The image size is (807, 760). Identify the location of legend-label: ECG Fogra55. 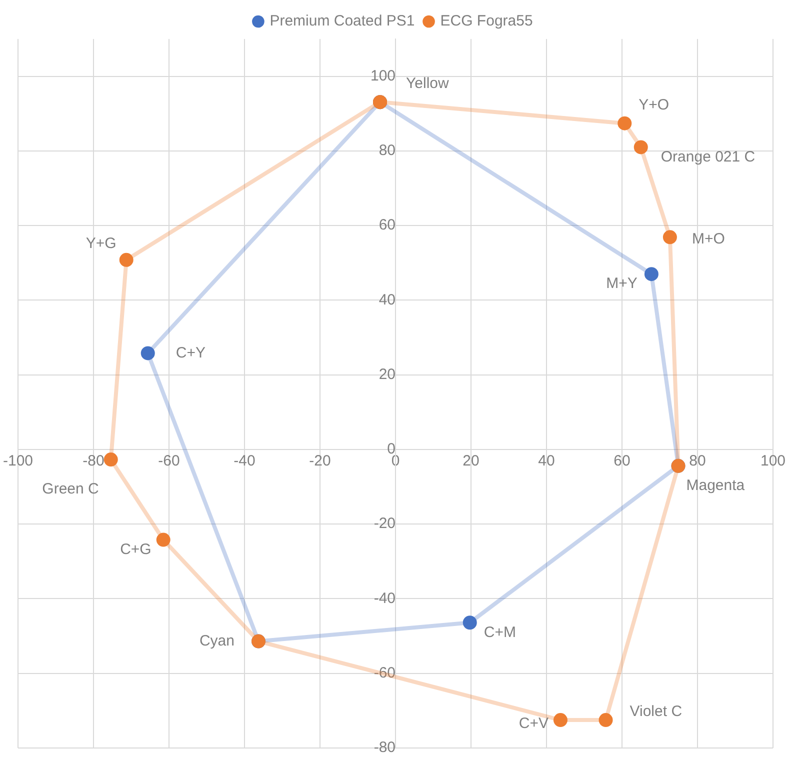
(486, 21).